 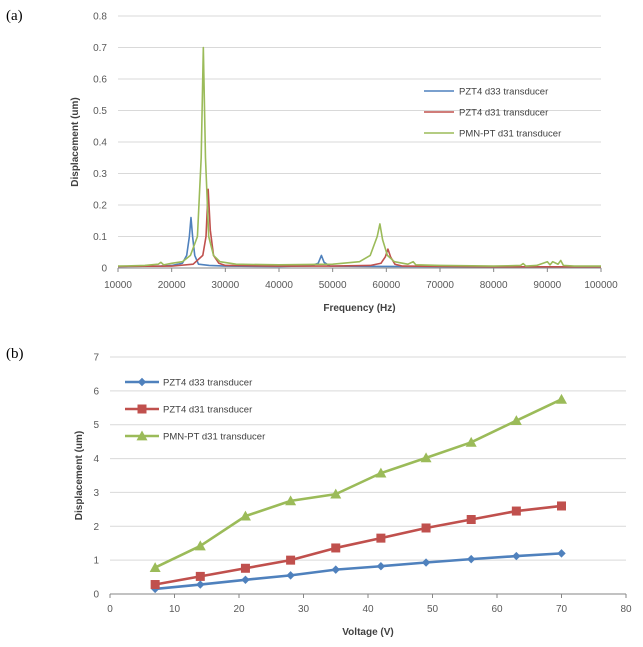 What do you see at coordinates (142, 409) in the screenshot?
I see `legend-marker-pzt4-d31-transducer` at bounding box center [142, 409].